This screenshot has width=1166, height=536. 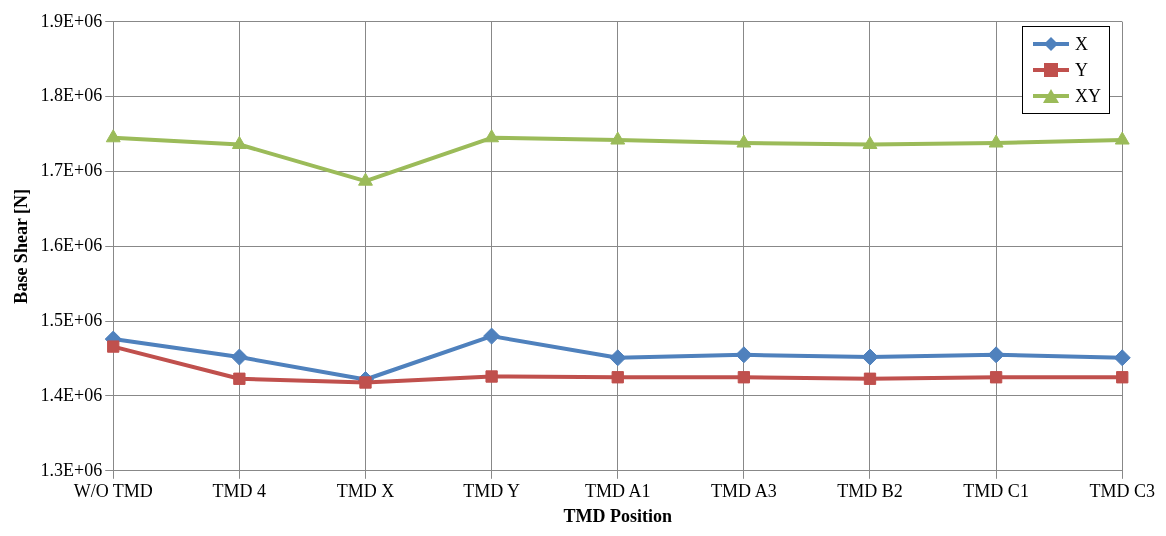 What do you see at coordinates (1088, 96) in the screenshot?
I see `legend-label: XY` at bounding box center [1088, 96].